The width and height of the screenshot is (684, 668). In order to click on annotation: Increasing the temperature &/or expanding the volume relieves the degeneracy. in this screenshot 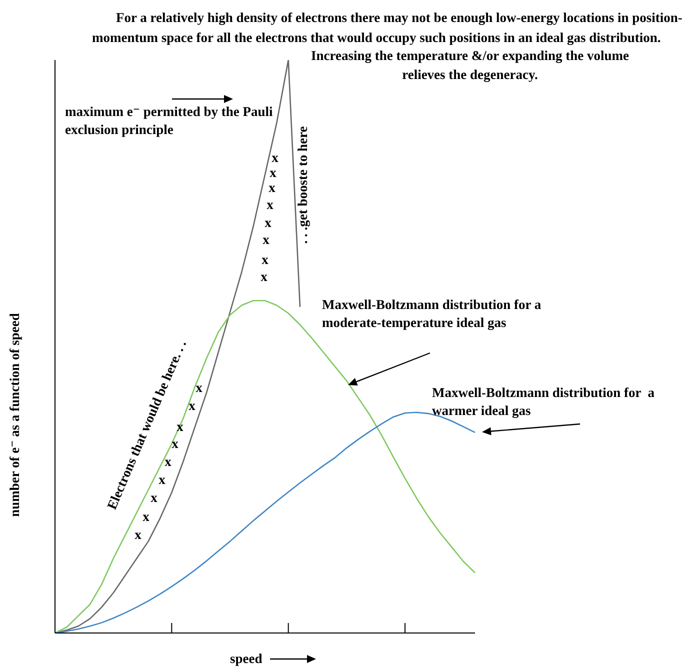, I will do `click(470, 65)`.